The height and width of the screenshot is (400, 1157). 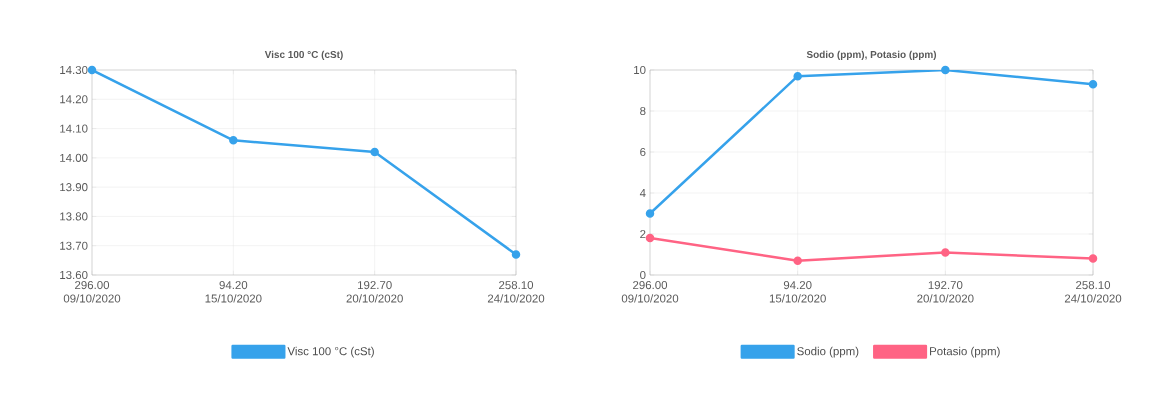 What do you see at coordinates (74, 275) in the screenshot?
I see `y-tick-label: 13.60` at bounding box center [74, 275].